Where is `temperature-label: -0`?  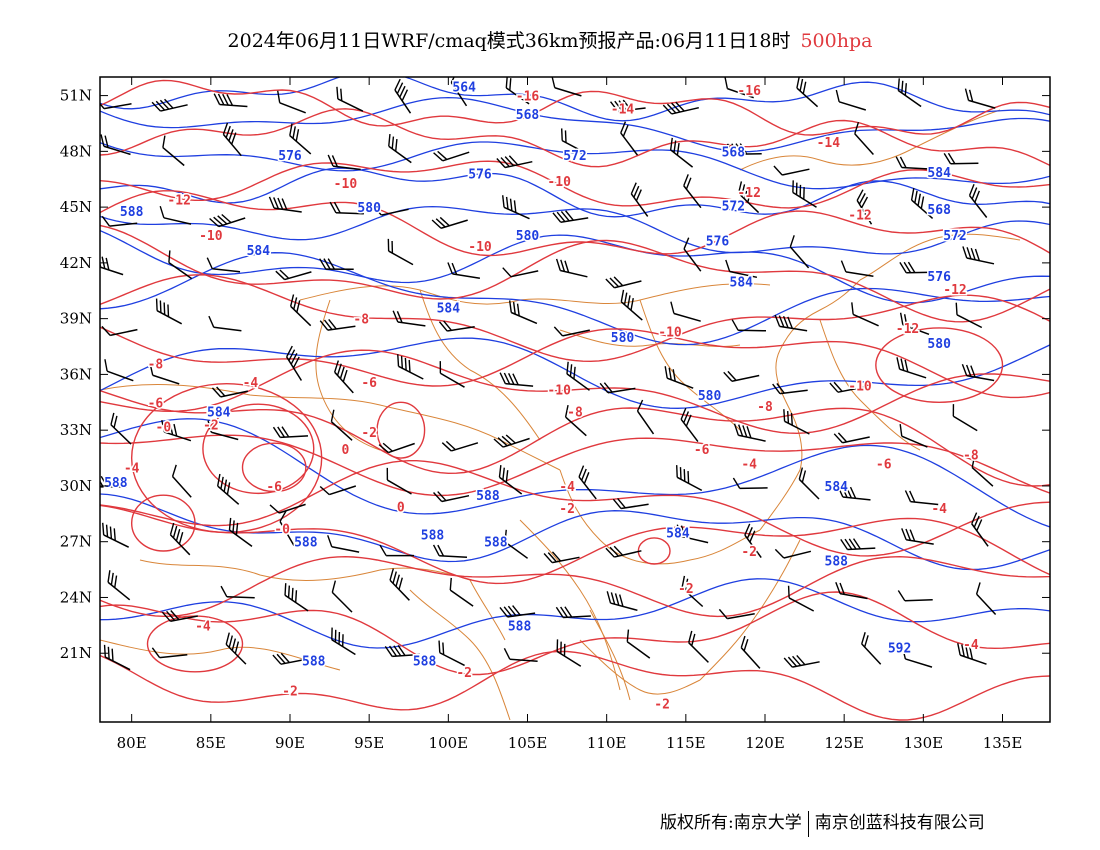 temperature-label: -0 is located at coordinates (164, 427).